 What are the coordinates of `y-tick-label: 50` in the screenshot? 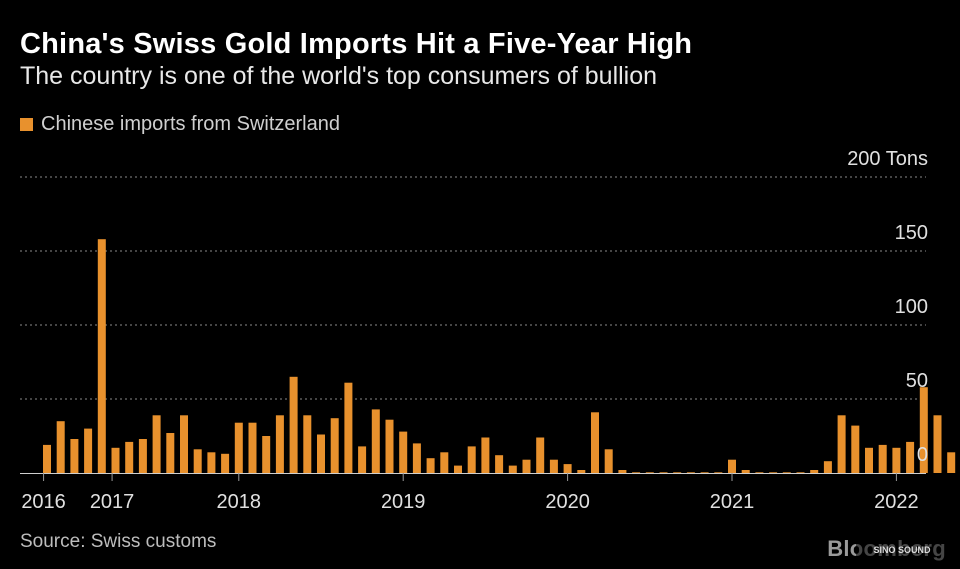 It's located at (917, 381).